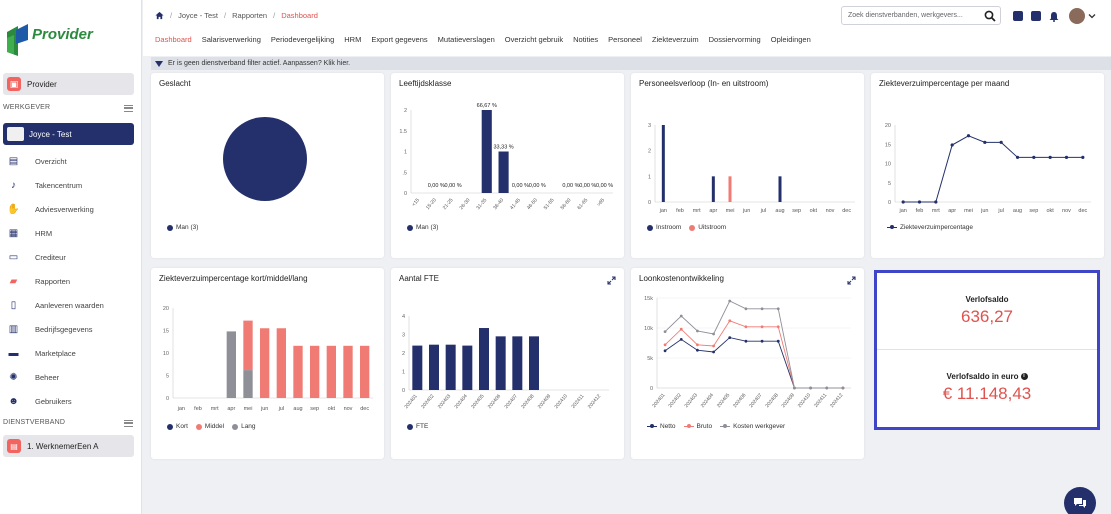 Image resolution: width=1111 pixels, height=514 pixels. Describe the element at coordinates (465, 204) in the screenshot. I see `x-tick-label: 26-30` at that location.